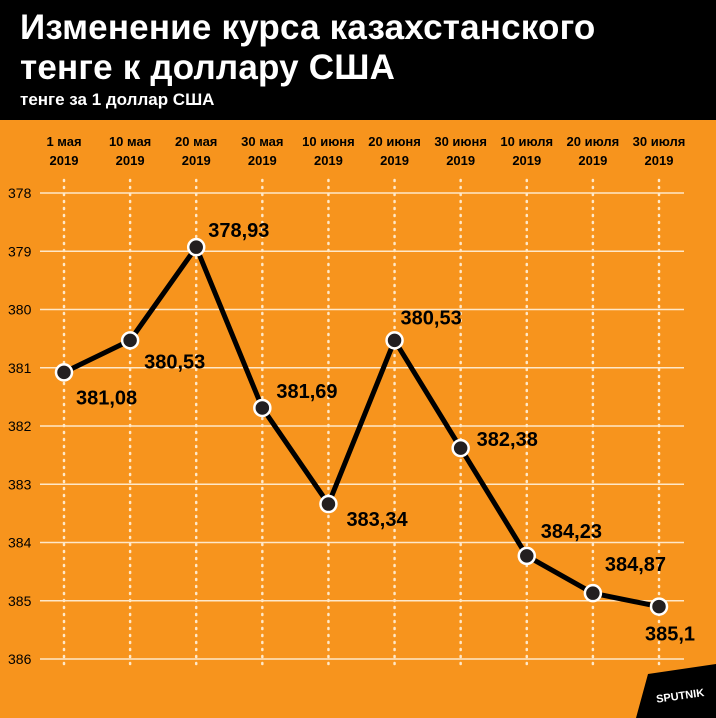  What do you see at coordinates (130, 141) in the screenshot?
I see `x-tick-label-date: 10 мая` at bounding box center [130, 141].